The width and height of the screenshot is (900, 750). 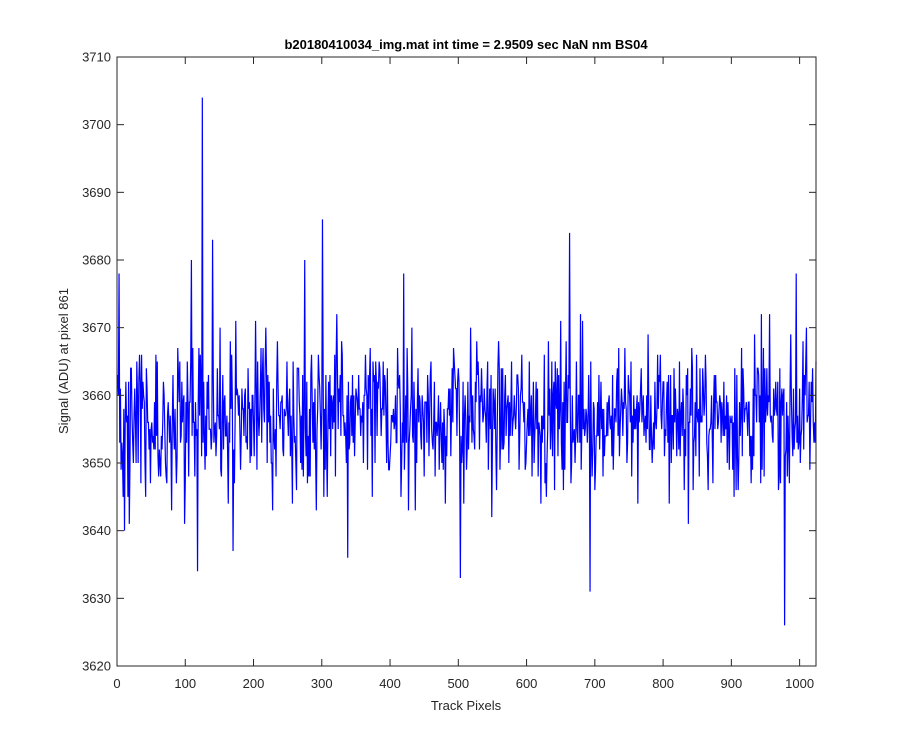 I want to click on x-tick-label: 1000, so click(x=799, y=683).